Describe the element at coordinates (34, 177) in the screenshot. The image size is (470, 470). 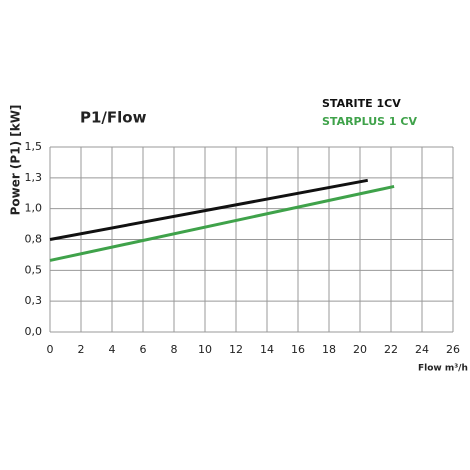
I see `y-tick-label: 1,3` at that location.